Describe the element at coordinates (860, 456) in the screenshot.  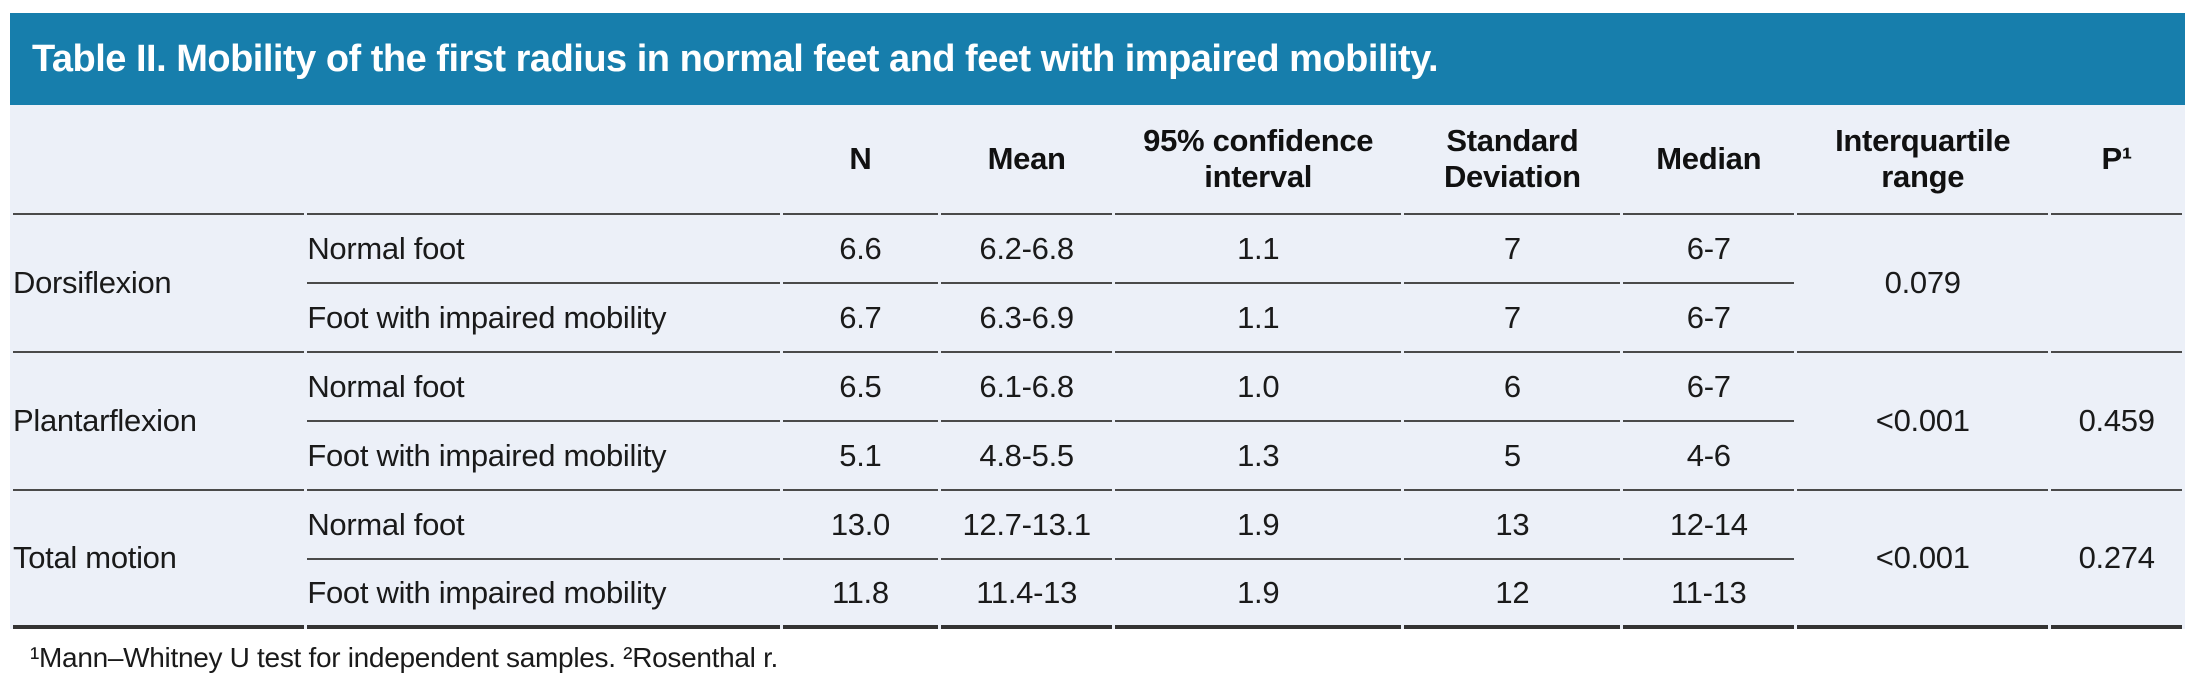
I see `cell-n: 5.1` at that location.